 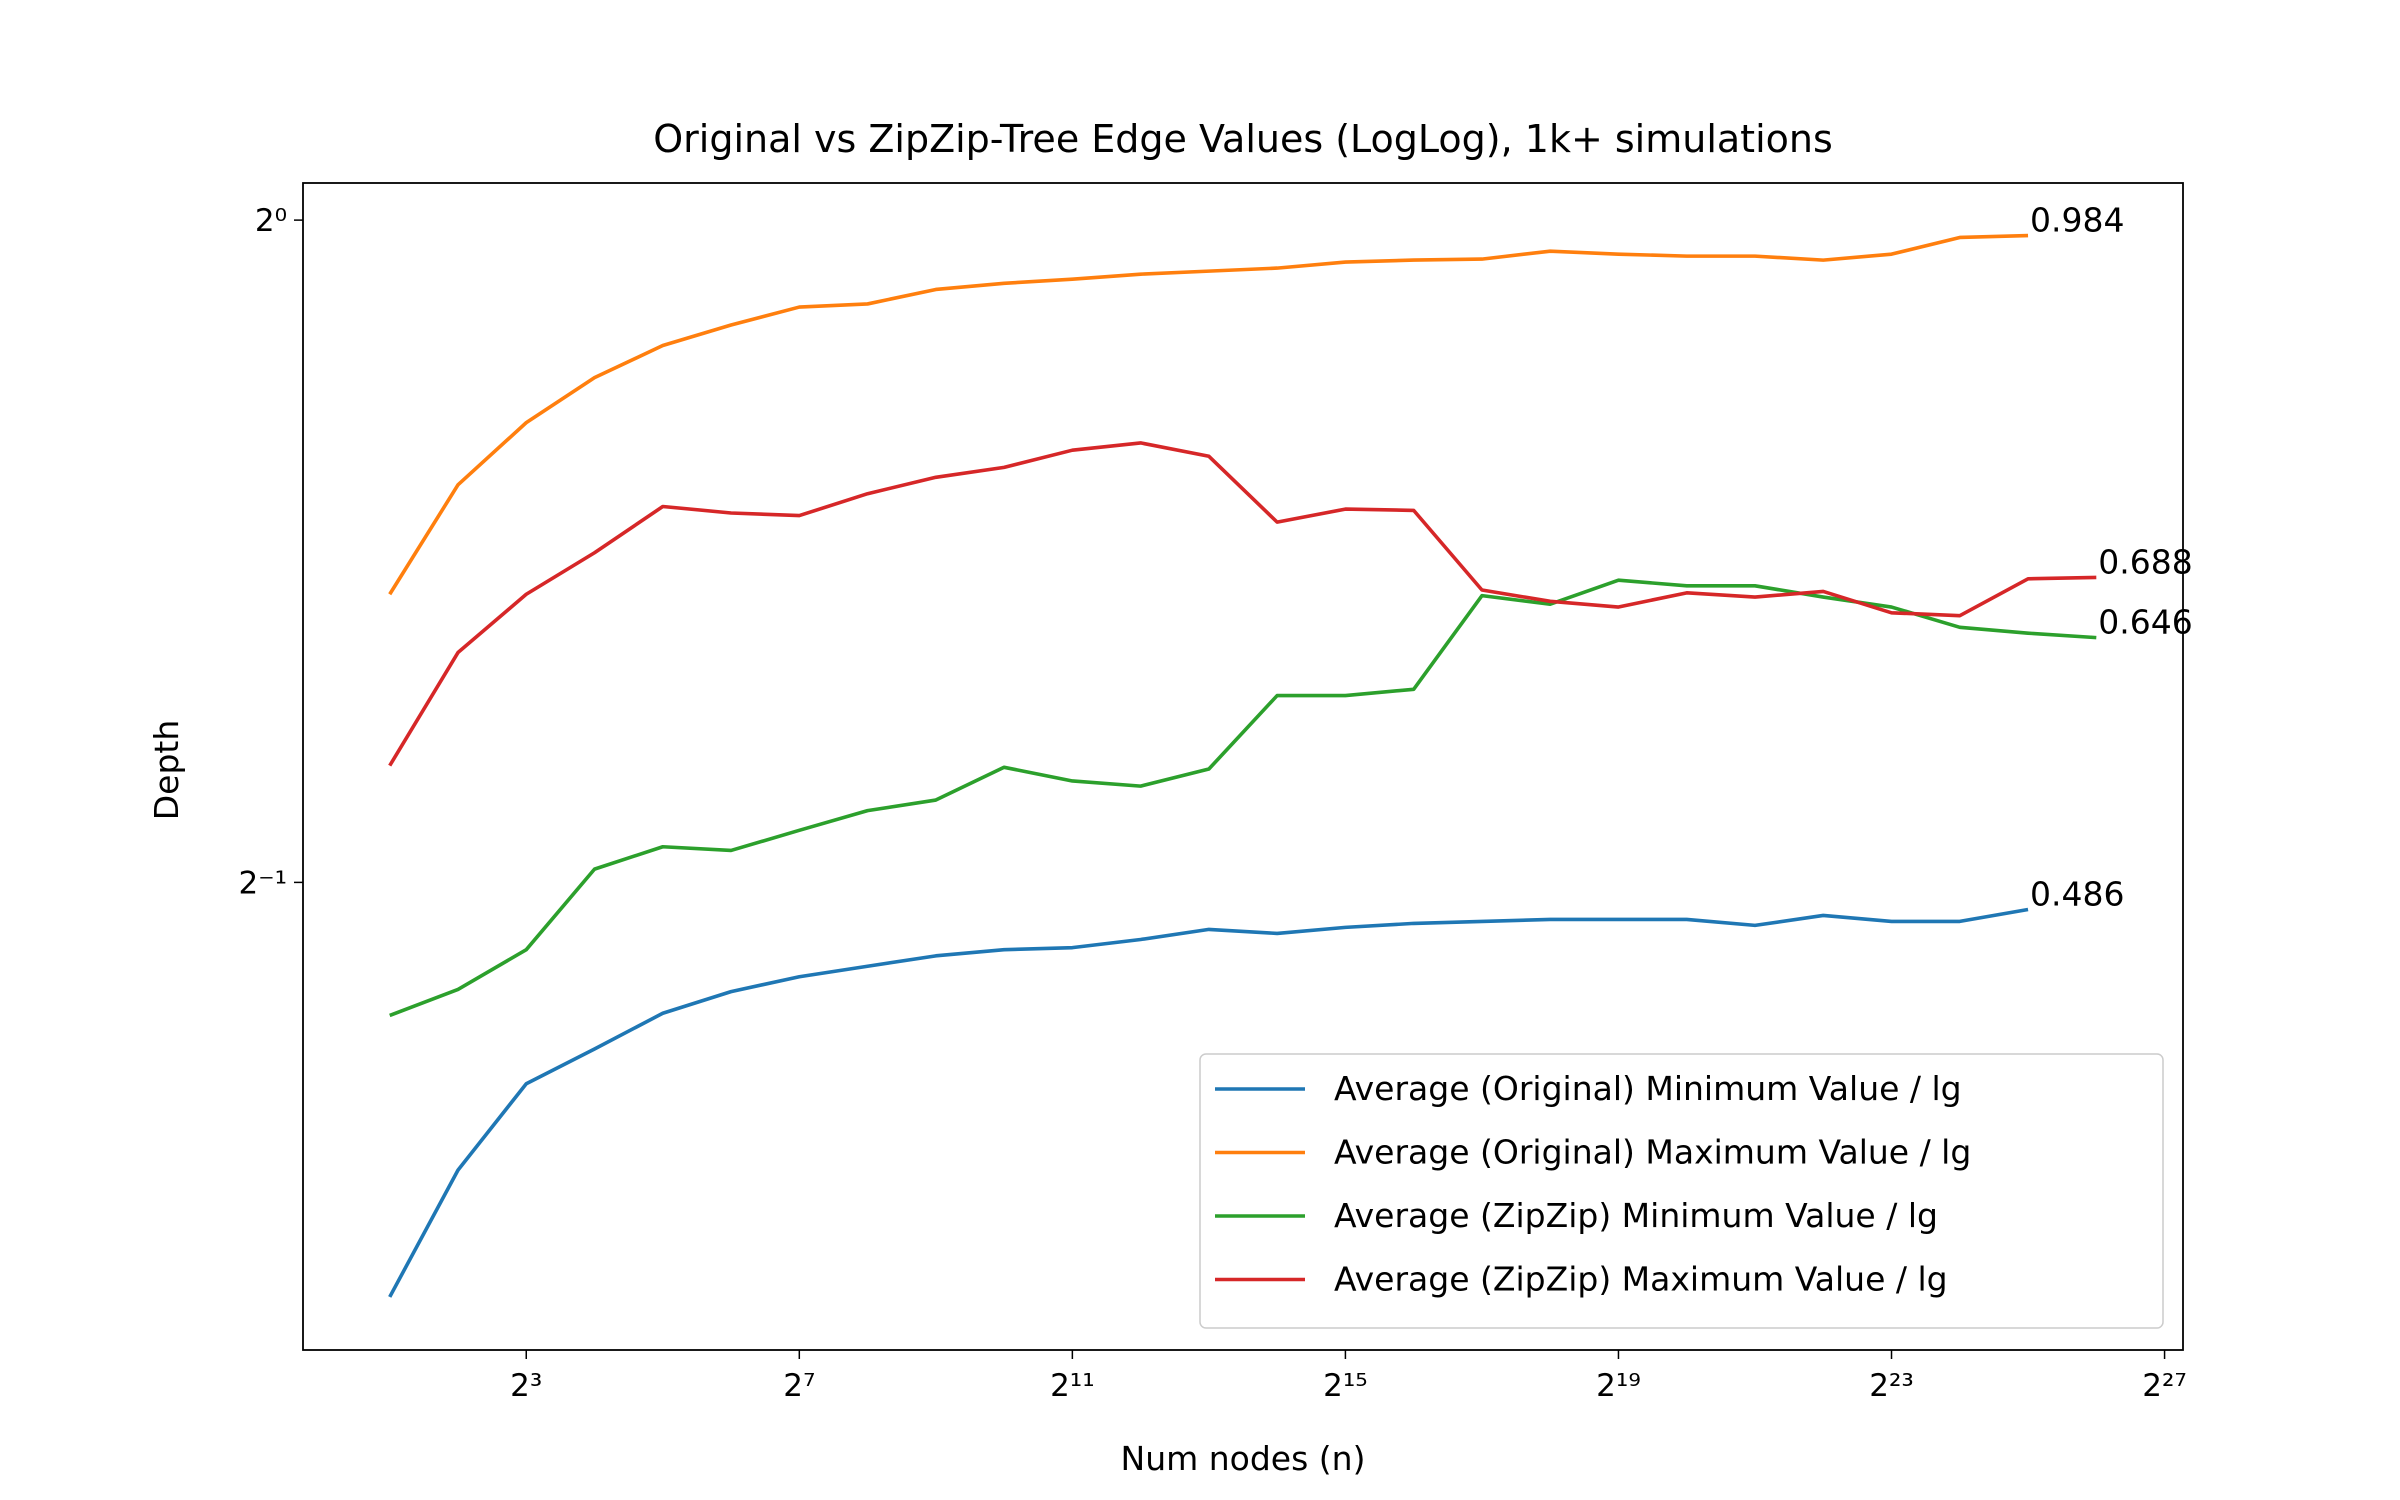 What do you see at coordinates (1618, 1386) in the screenshot?
I see `x-tick-label: 2¹⁹` at bounding box center [1618, 1386].